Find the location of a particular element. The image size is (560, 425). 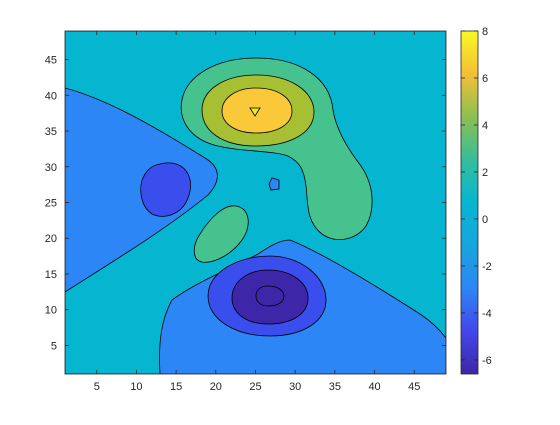

x-tick-label: 35 is located at coordinates (335, 387).